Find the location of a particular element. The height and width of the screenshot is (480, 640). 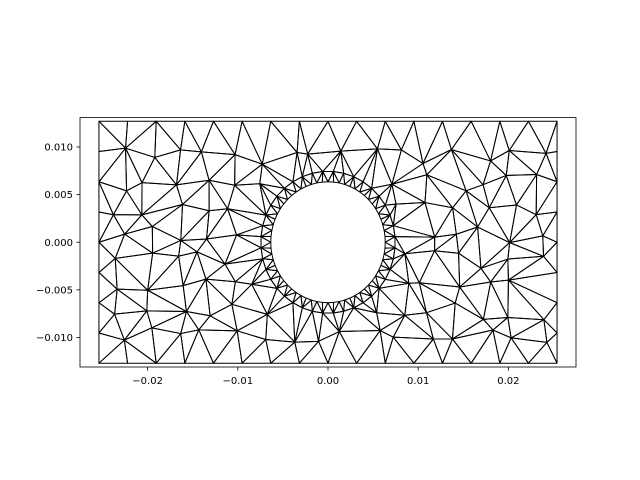

y-tick-label: 0.010 is located at coordinates (58, 148).